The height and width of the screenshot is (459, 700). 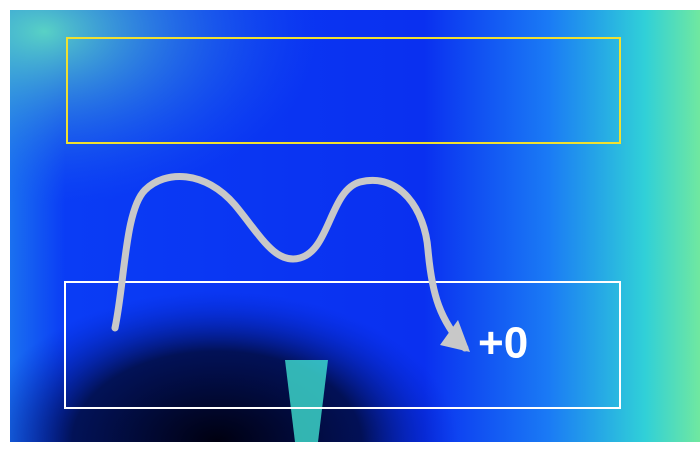 I want to click on object, so click(x=306, y=401).